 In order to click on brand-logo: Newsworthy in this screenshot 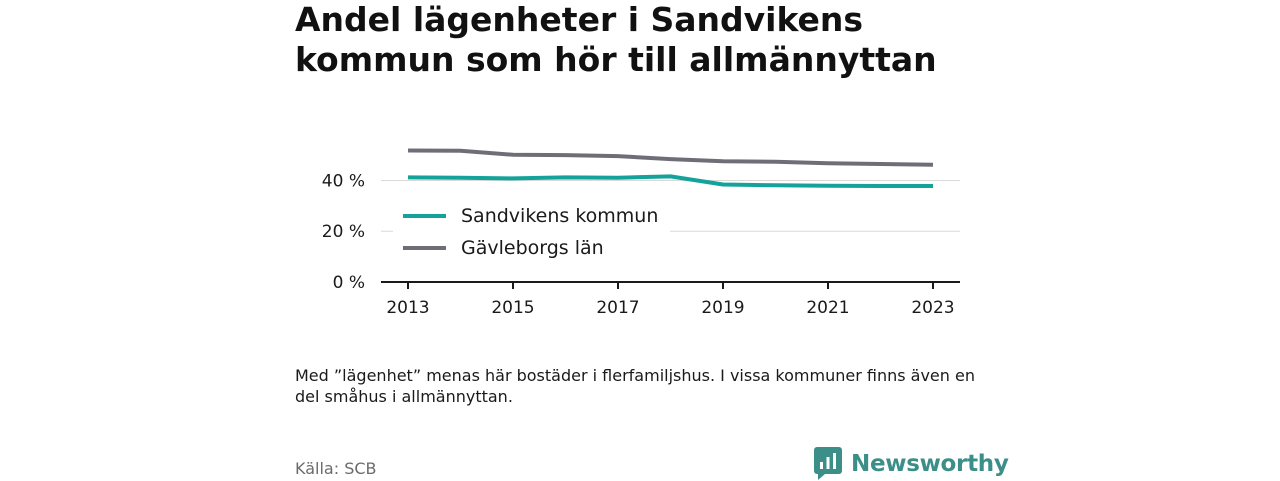, I will do `click(911, 464)`.